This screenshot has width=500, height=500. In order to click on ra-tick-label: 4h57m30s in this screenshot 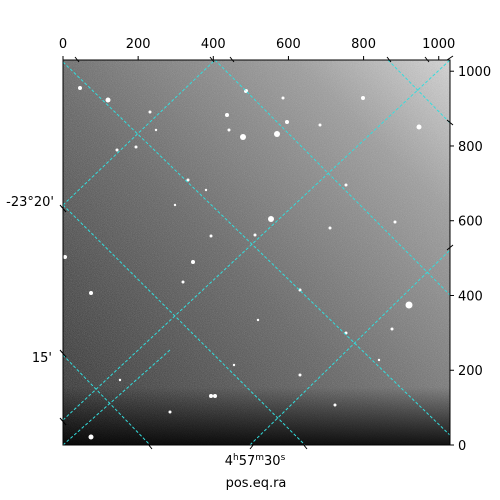, I will do `click(255, 461)`.